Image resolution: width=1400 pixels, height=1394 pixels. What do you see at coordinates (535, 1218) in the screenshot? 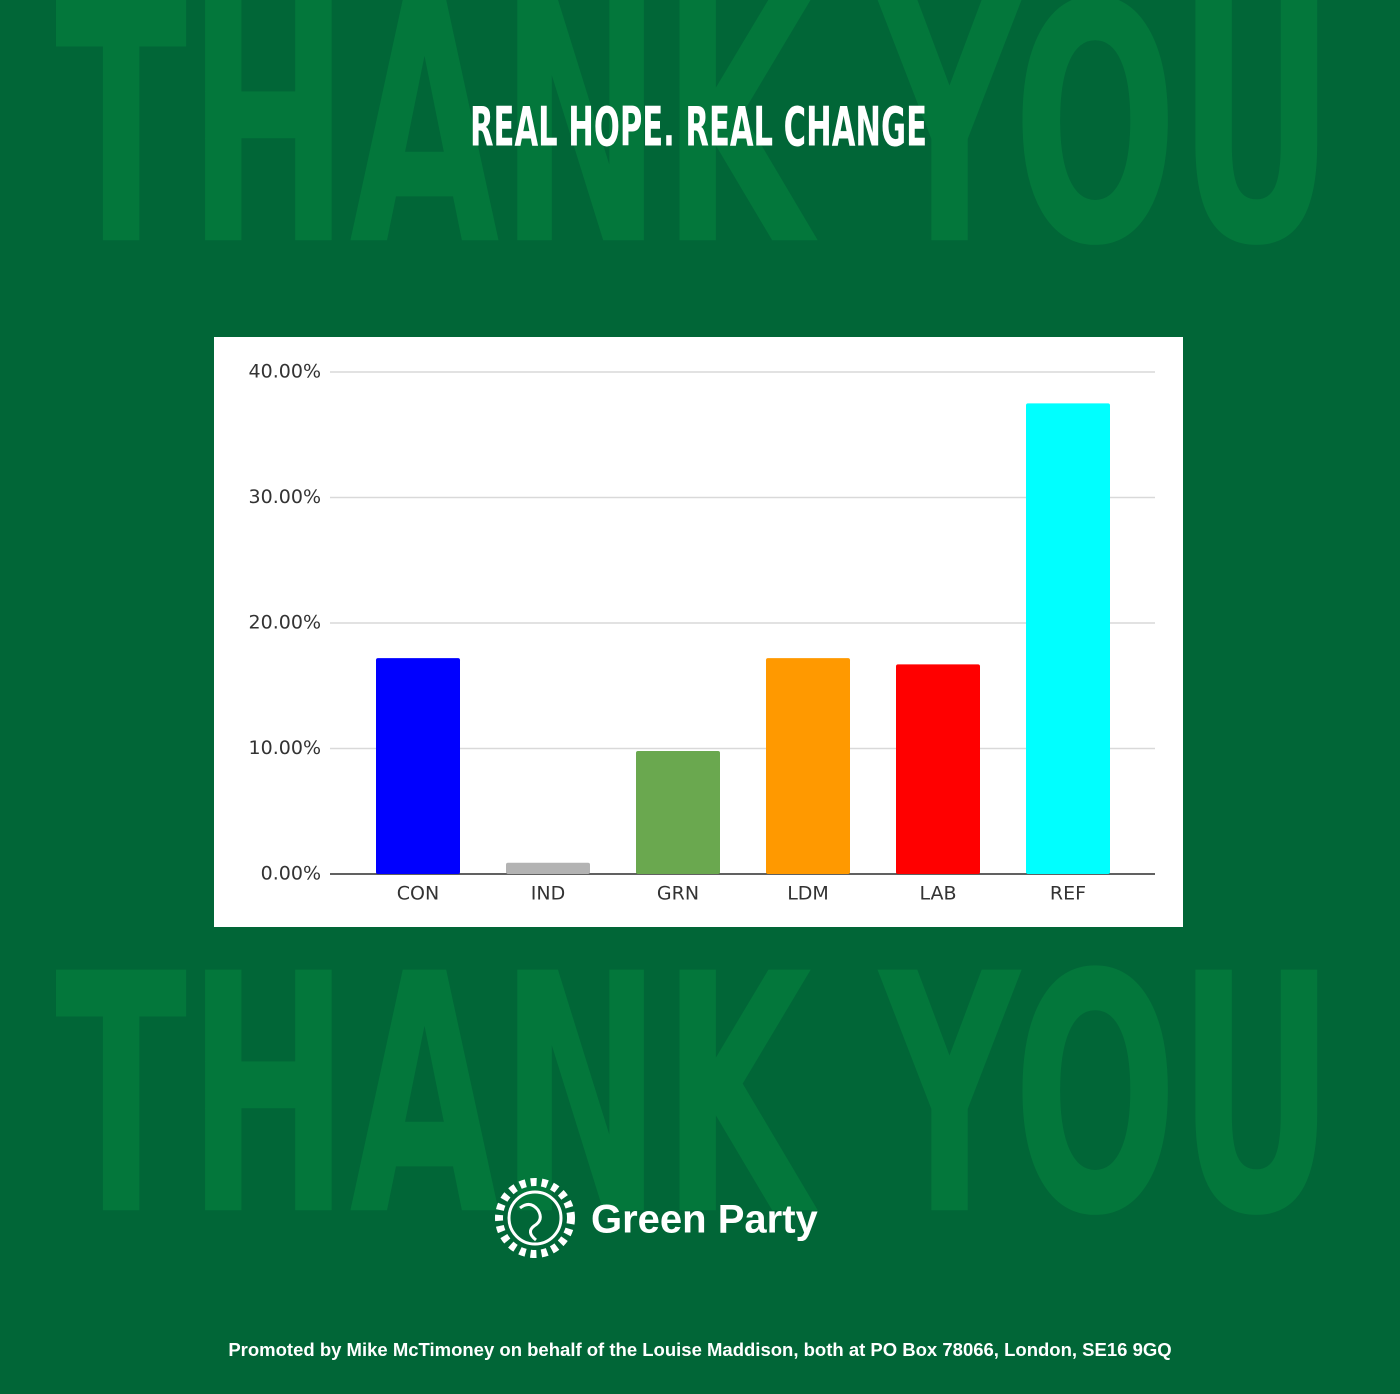
I see `logo-icon` at bounding box center [535, 1218].